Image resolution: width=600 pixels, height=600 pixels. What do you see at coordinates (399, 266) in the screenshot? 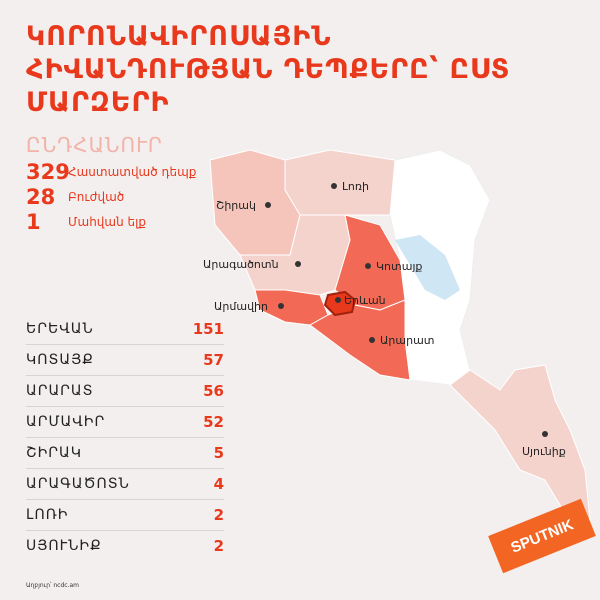
I see `map-label-kotayk: Կոտայք` at bounding box center [399, 266].